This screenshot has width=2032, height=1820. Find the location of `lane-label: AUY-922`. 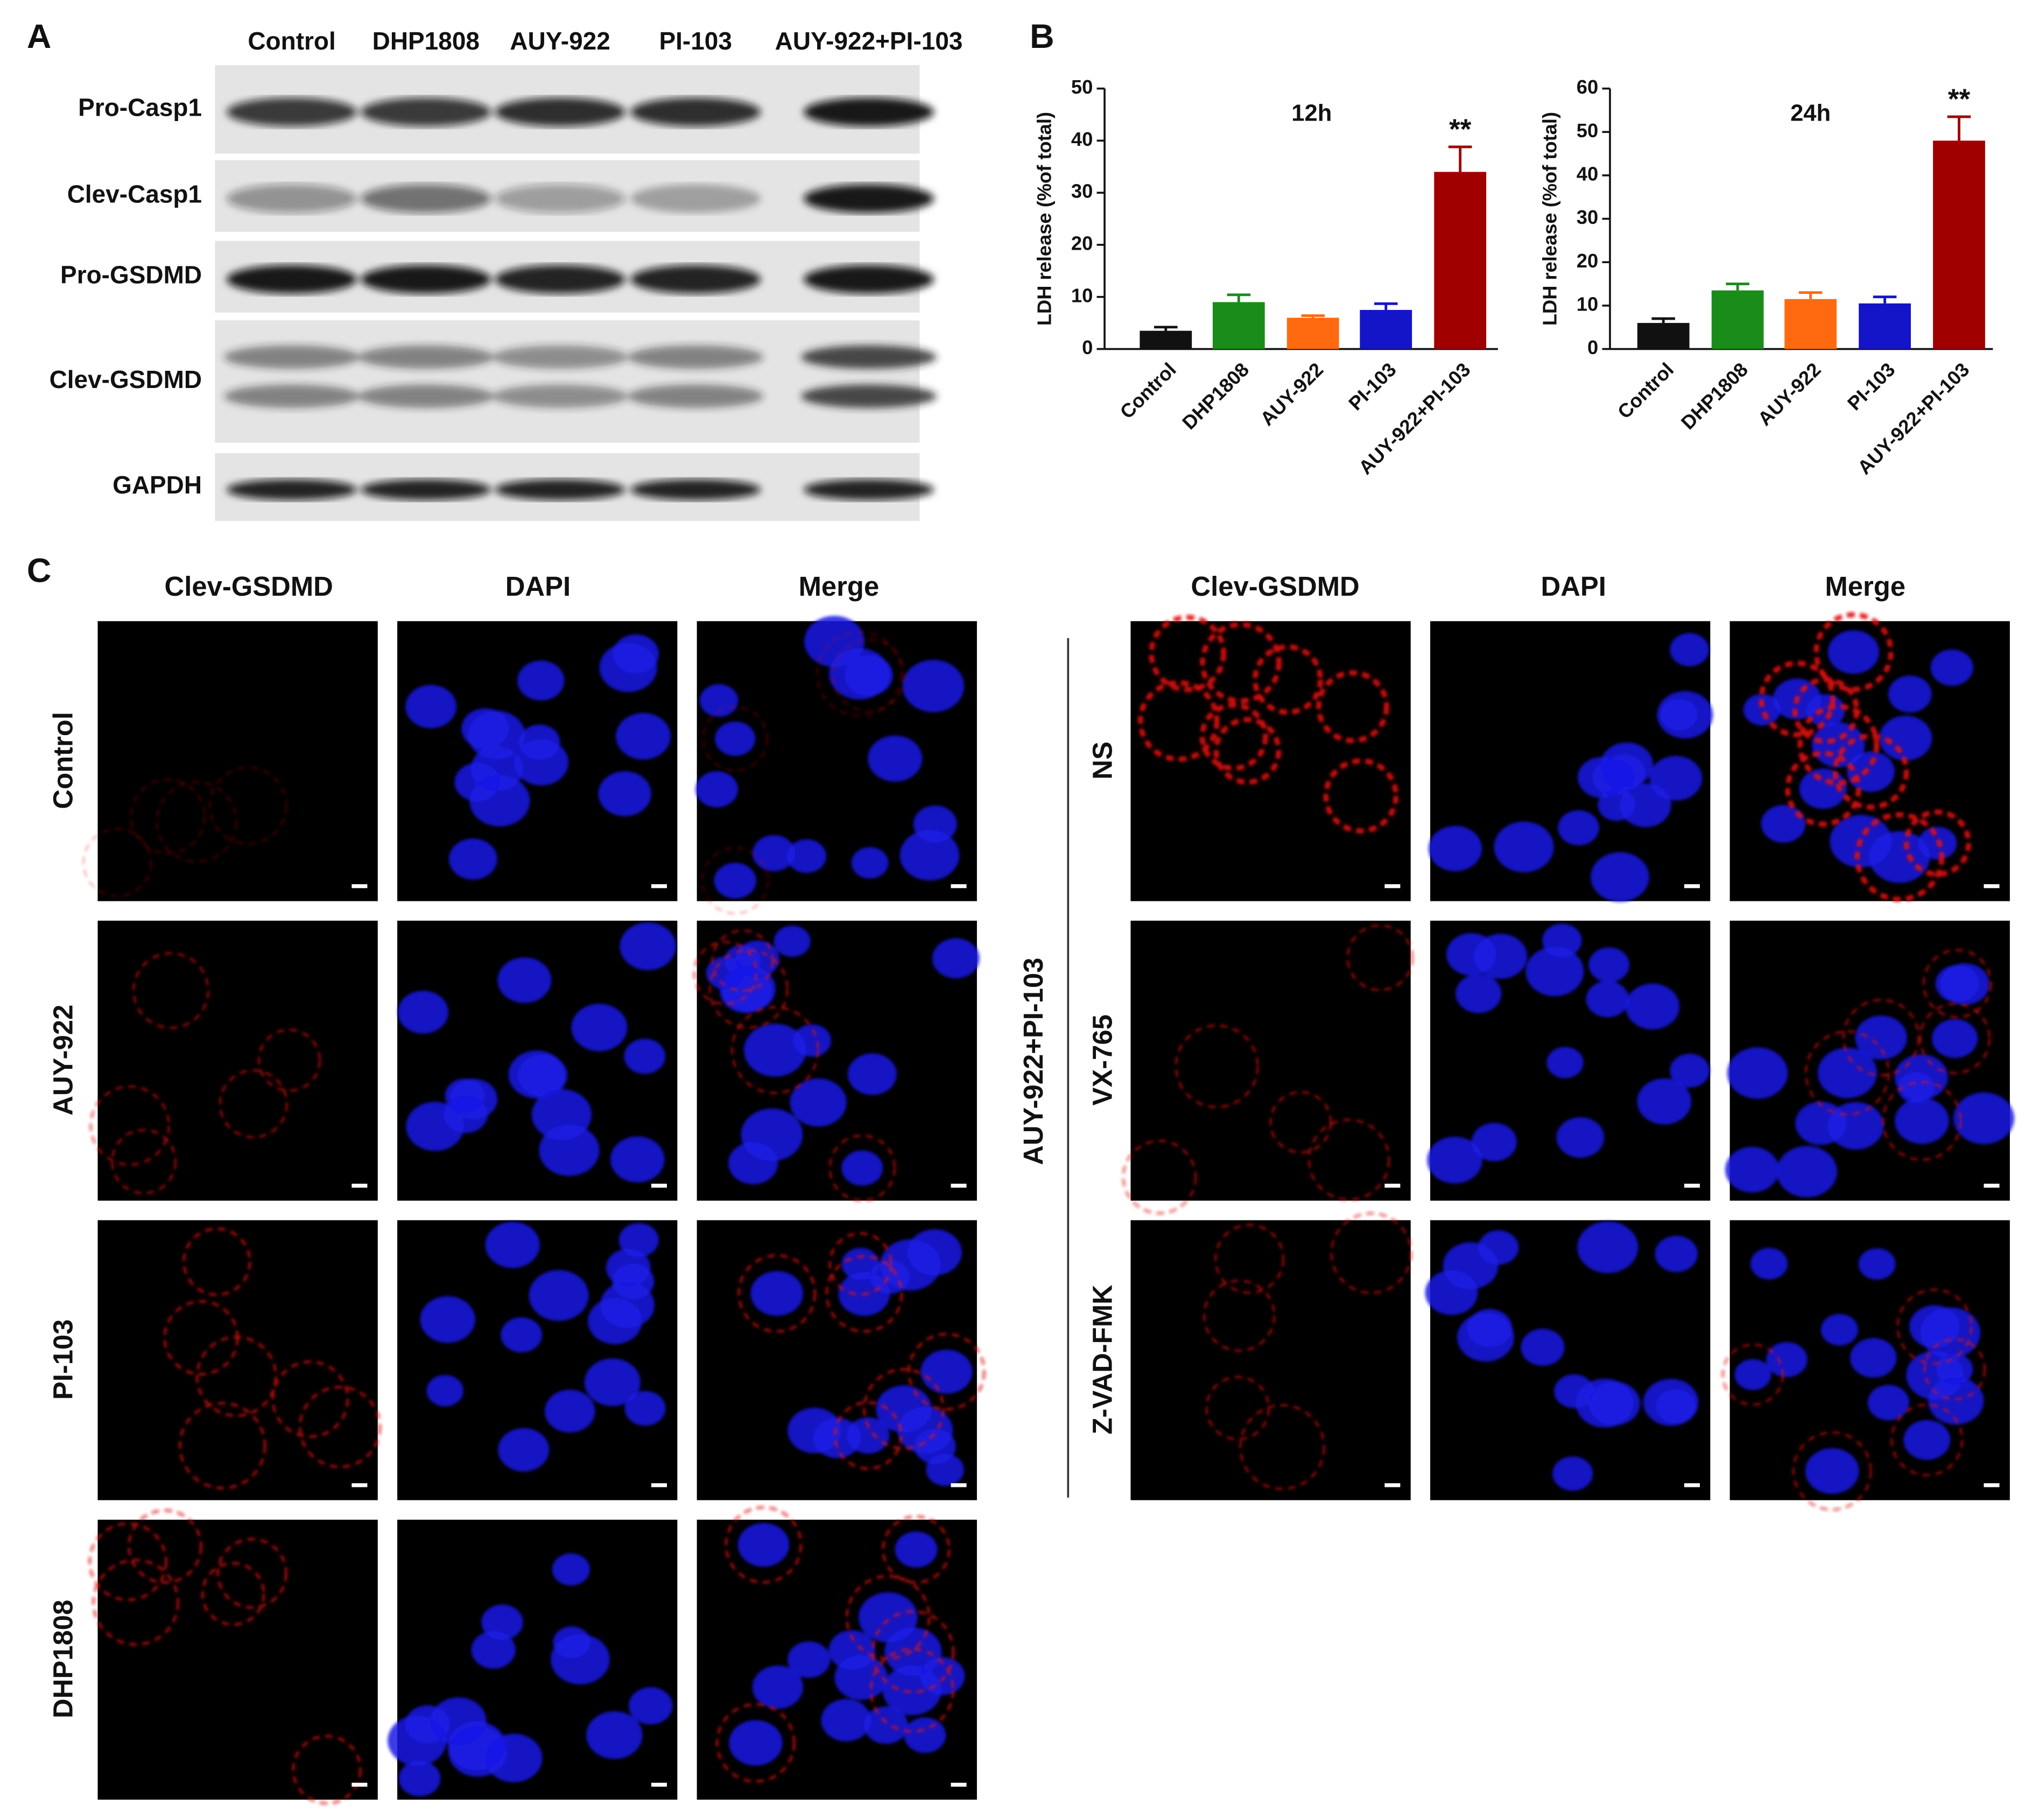

lane-label: AUY-922 is located at coordinates (560, 41).